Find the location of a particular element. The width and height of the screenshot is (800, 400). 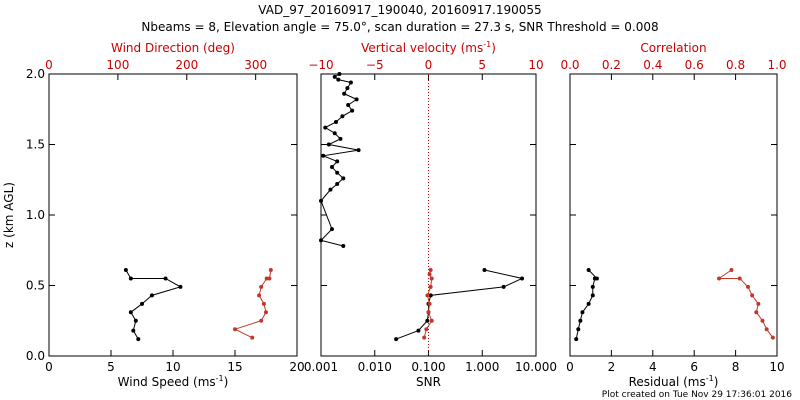

y-axis-label: z (km AGL) is located at coordinates (9, 215).